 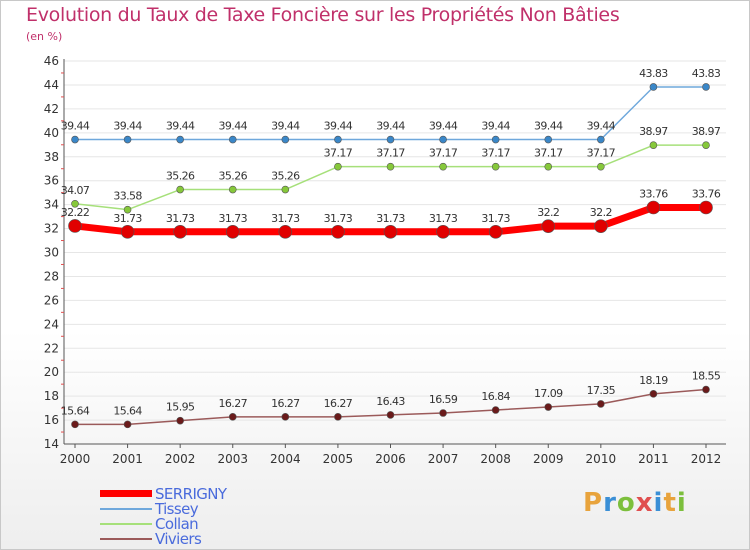 I want to click on x-tick-label: 2010, so click(x=601, y=459).